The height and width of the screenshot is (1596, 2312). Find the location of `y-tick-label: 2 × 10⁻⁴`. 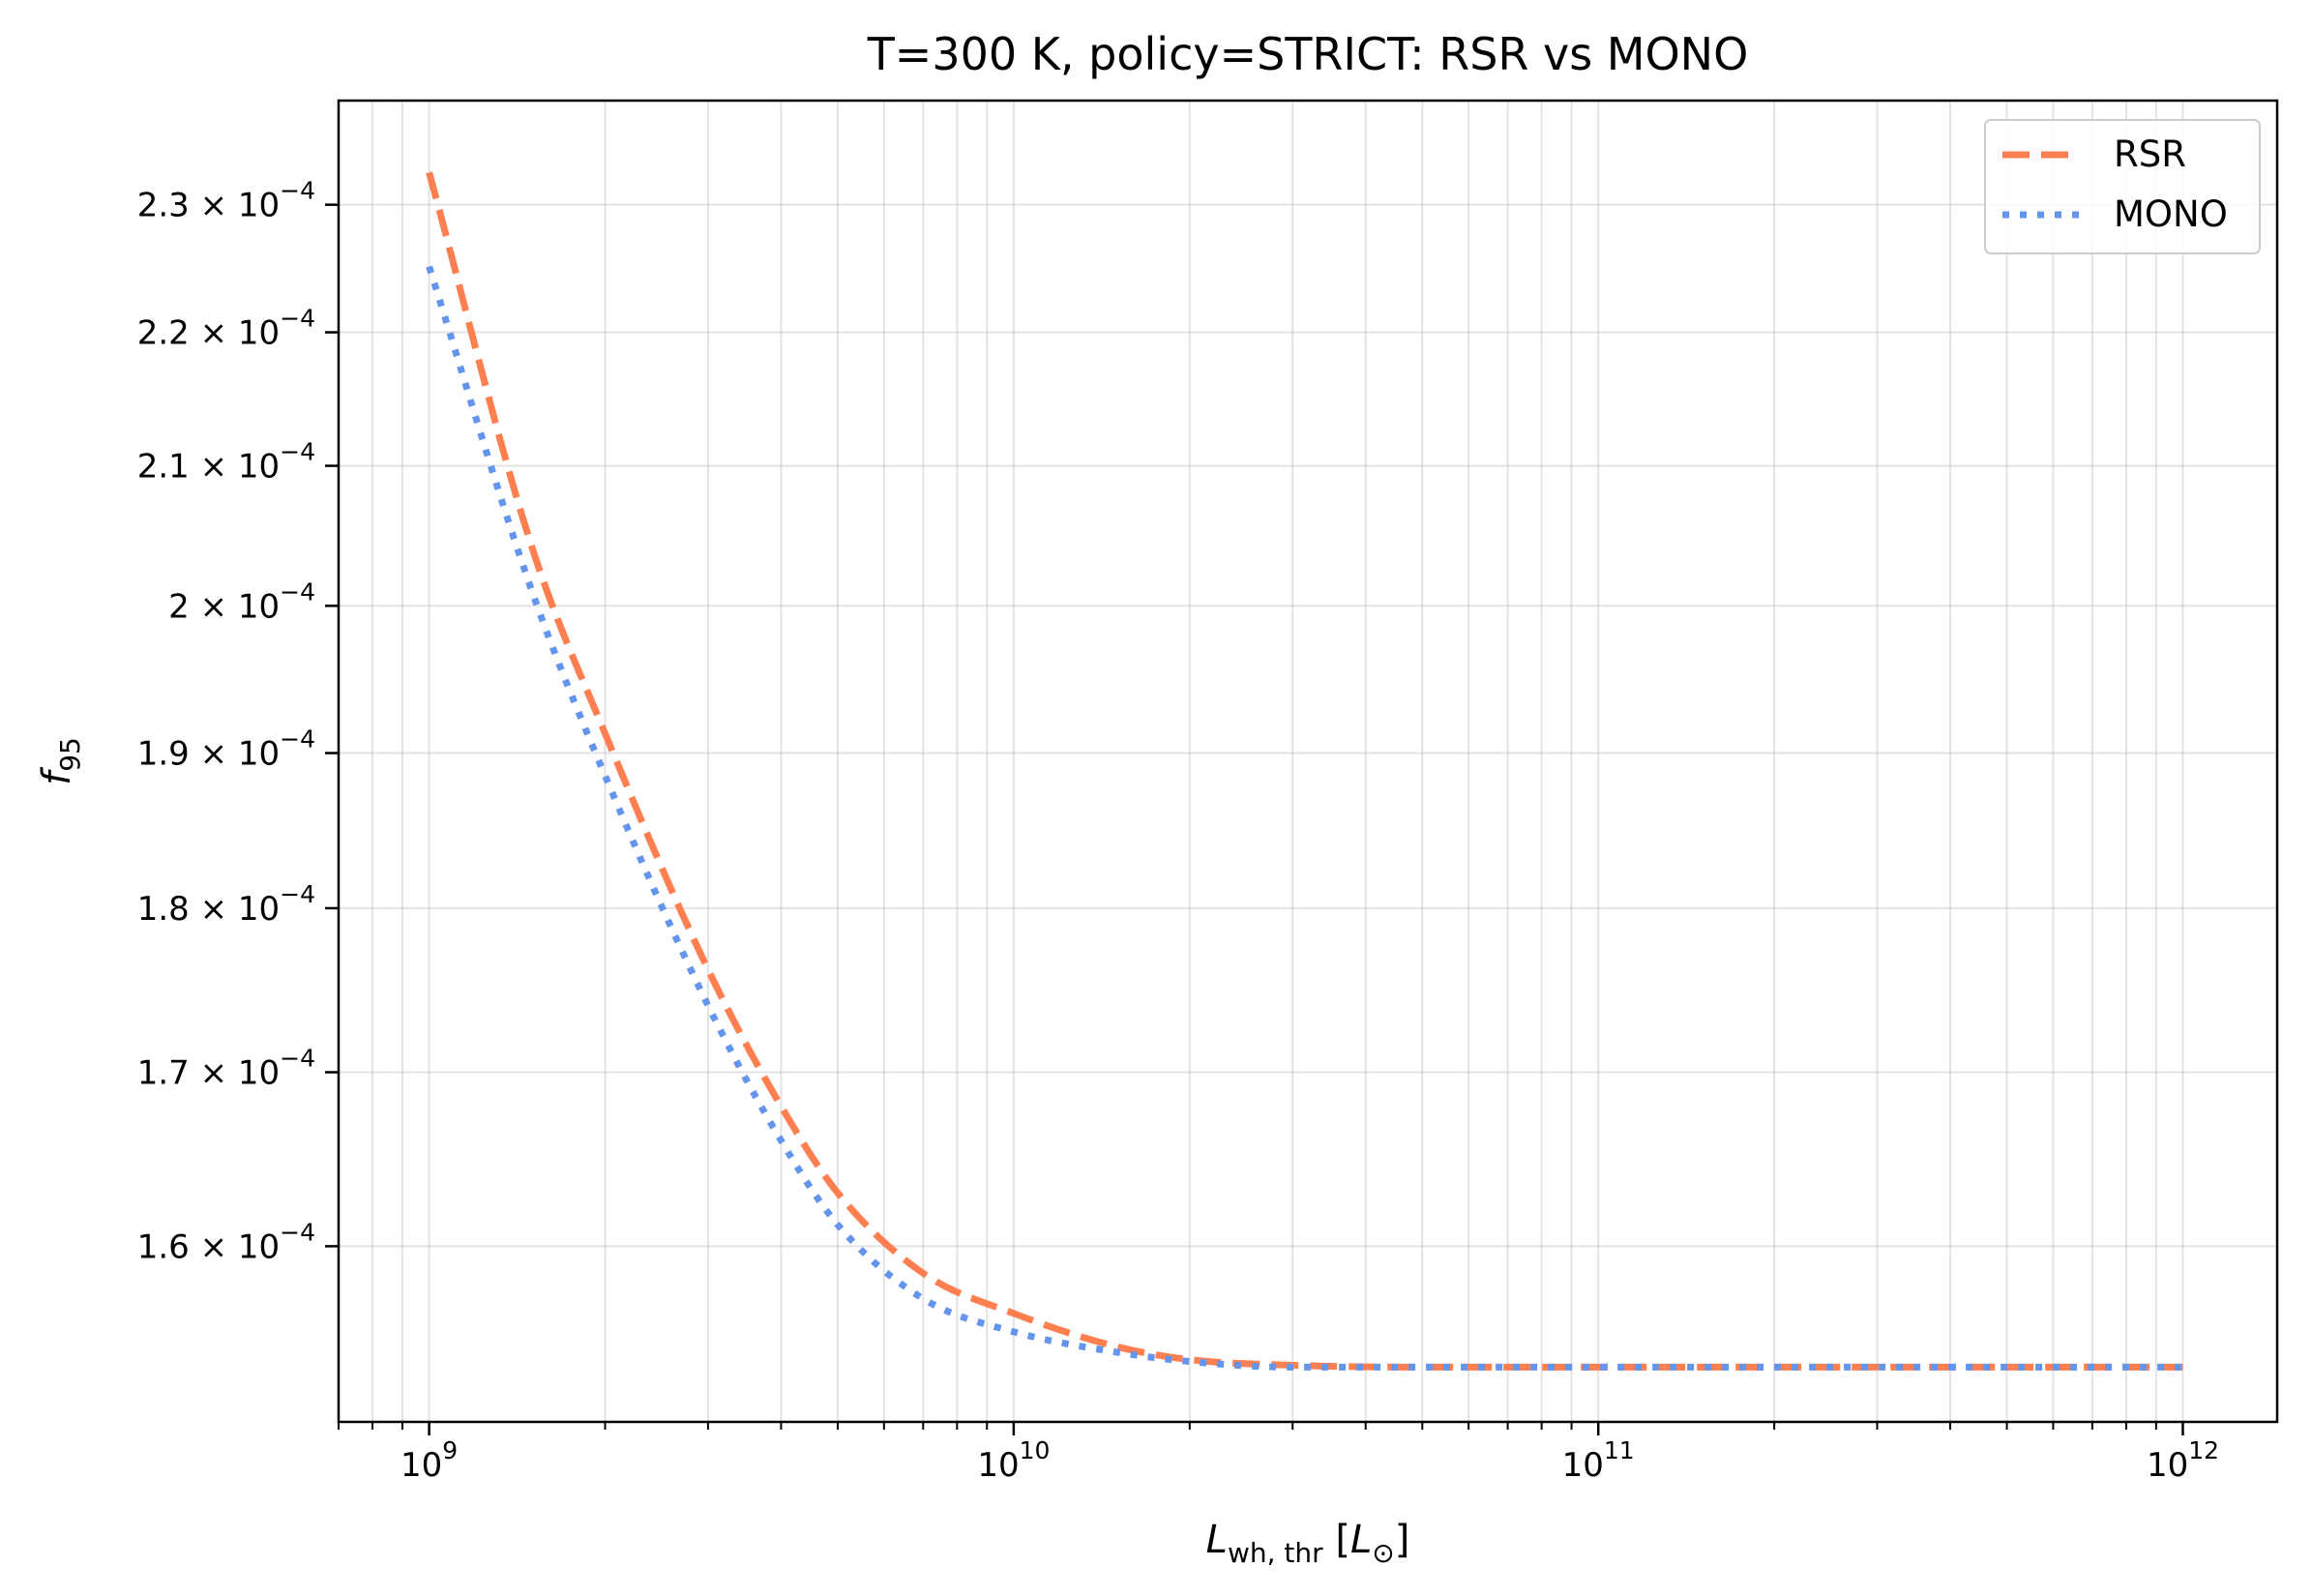

y-tick-label: 2 × 10⁻⁴ is located at coordinates (241, 601).